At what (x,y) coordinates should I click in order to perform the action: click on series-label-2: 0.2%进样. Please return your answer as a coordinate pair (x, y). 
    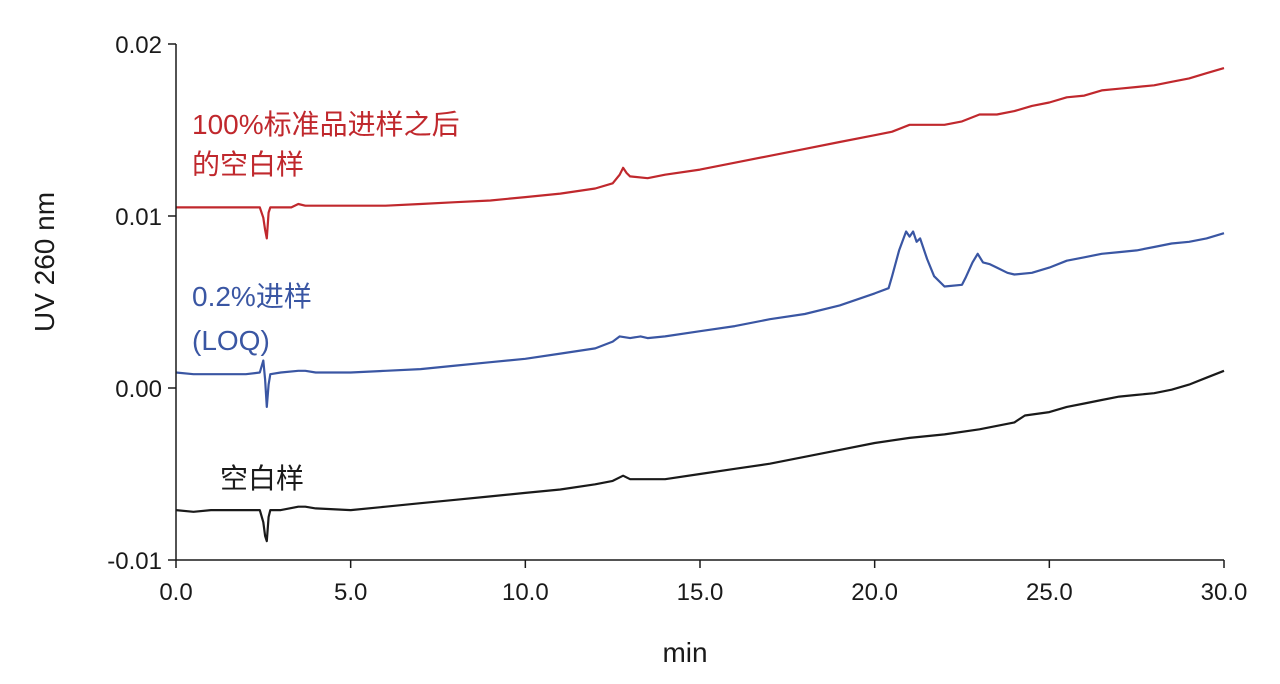
    Looking at the image, I should click on (252, 296).